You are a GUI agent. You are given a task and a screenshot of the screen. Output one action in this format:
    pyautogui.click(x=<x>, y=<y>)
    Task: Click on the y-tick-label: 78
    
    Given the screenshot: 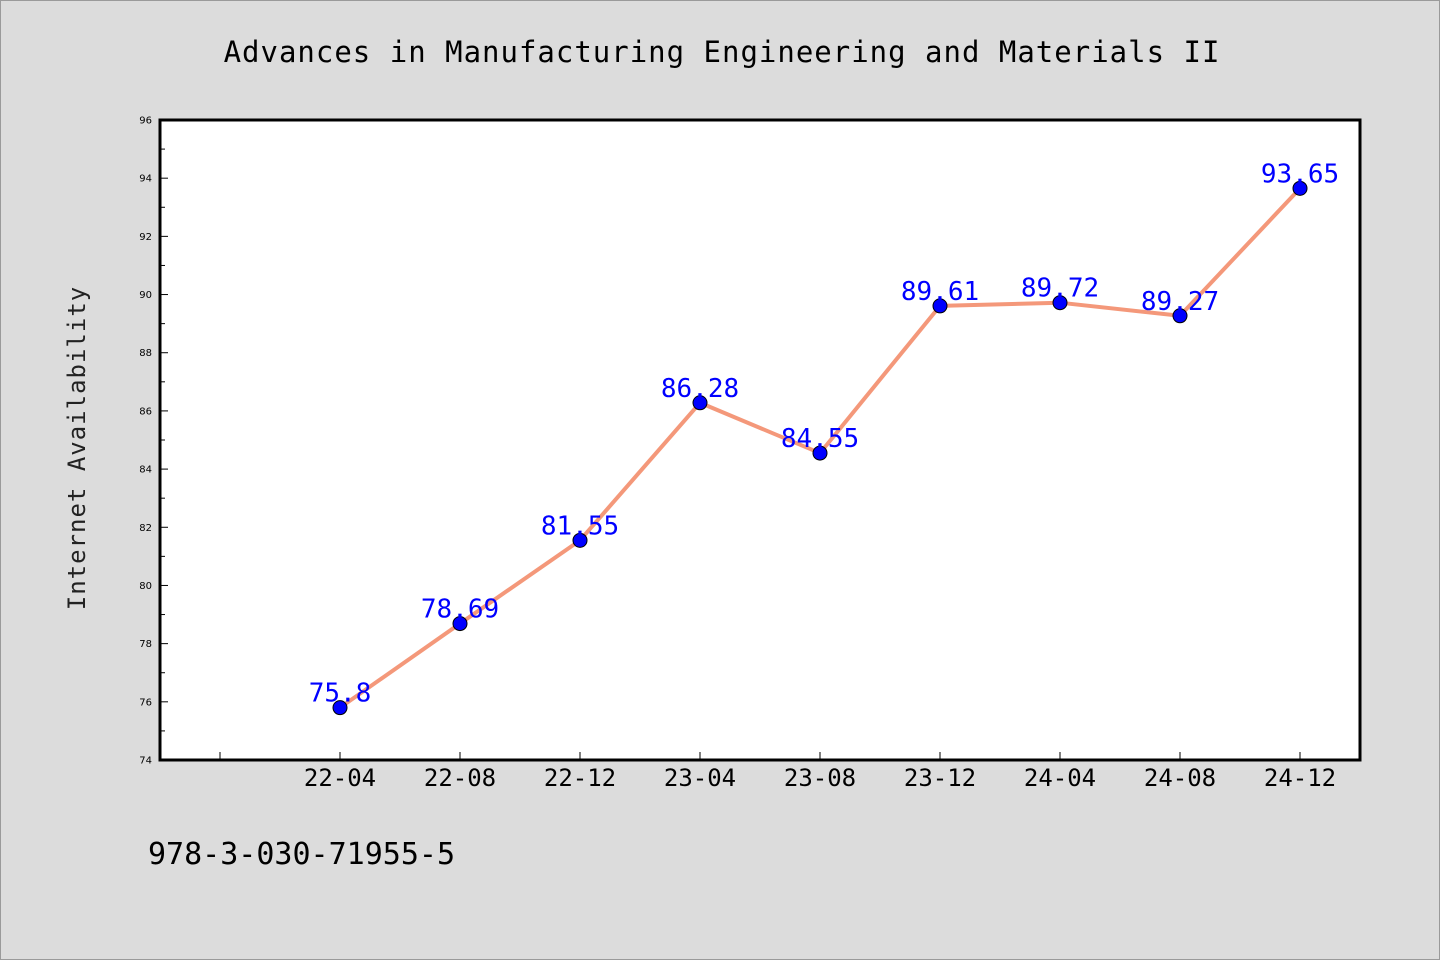 What is the action you would take?
    pyautogui.click(x=145, y=644)
    